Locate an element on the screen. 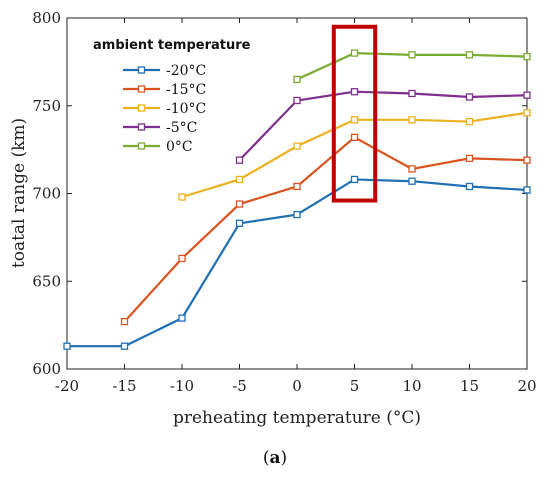 The image size is (550, 478). x-tick-label: 15 is located at coordinates (469, 386).